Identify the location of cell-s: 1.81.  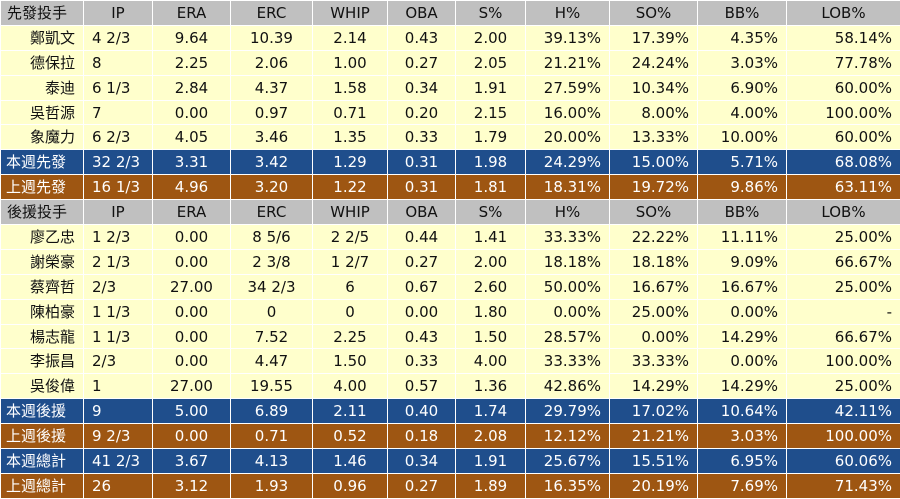
(491, 187).